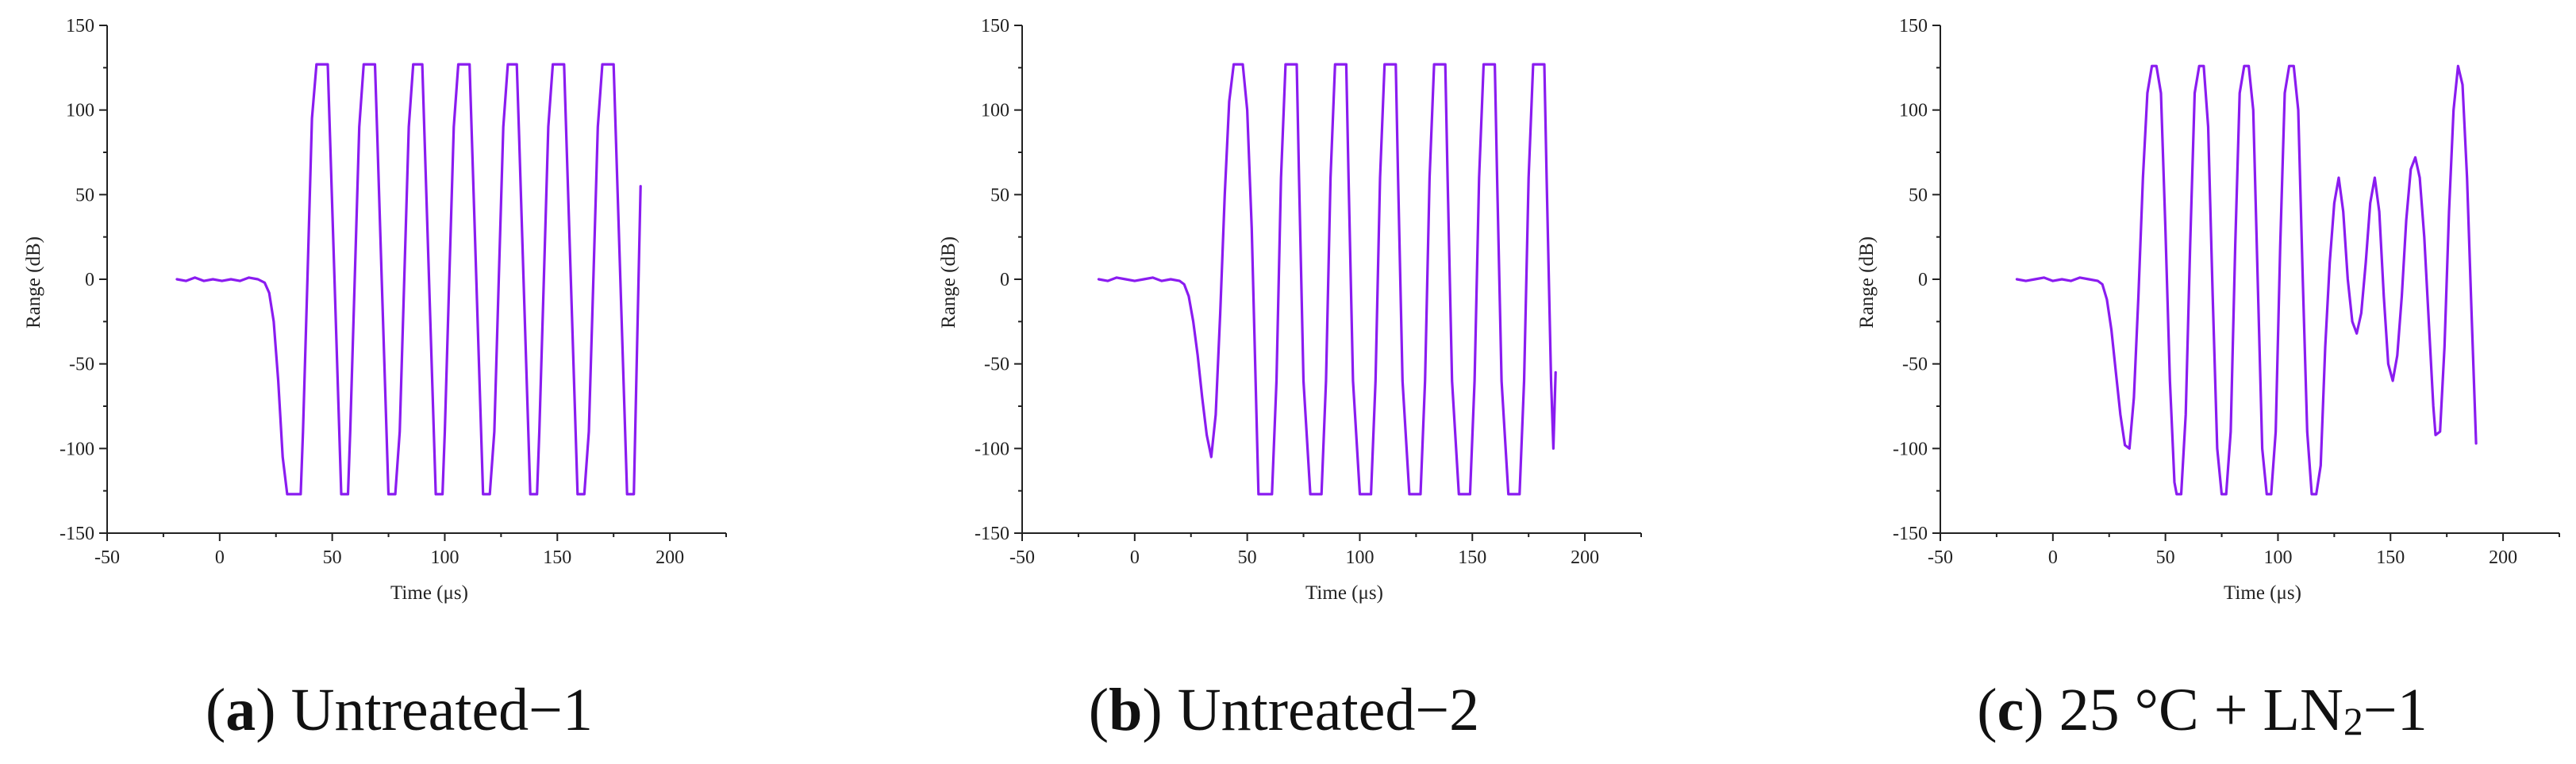  I want to click on panel-b-caption-letter: b, so click(1125, 710).